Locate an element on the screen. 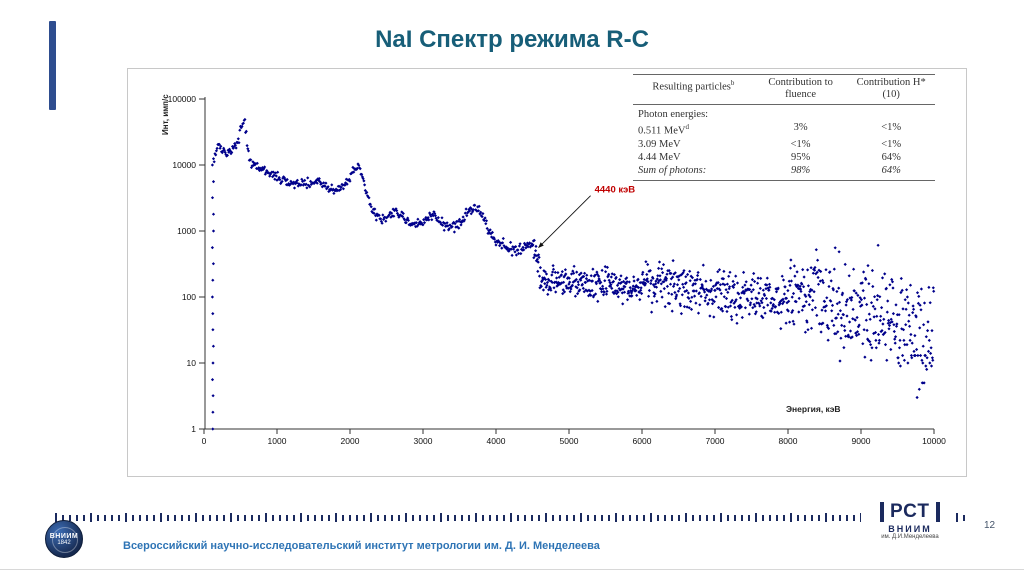  inset-table-fluence is located at coordinates (801, 114).